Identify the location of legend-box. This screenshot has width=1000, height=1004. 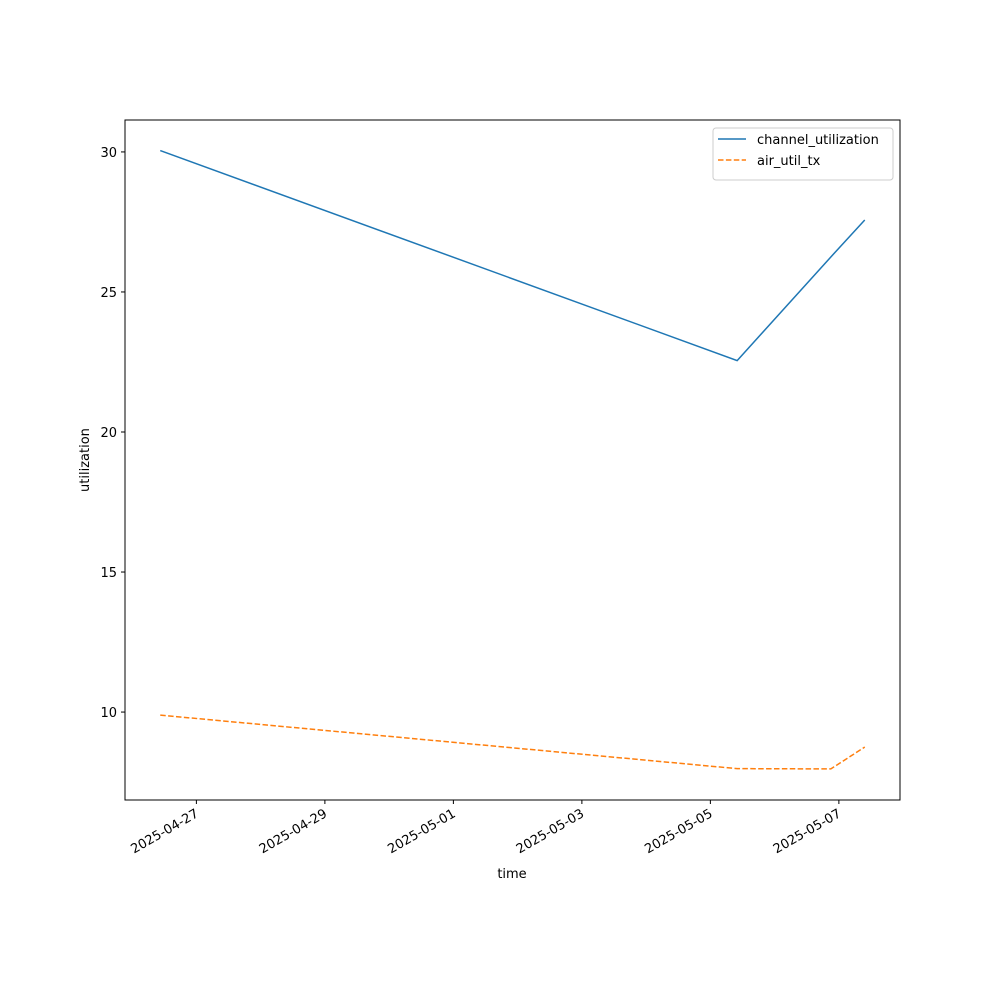
(803, 154).